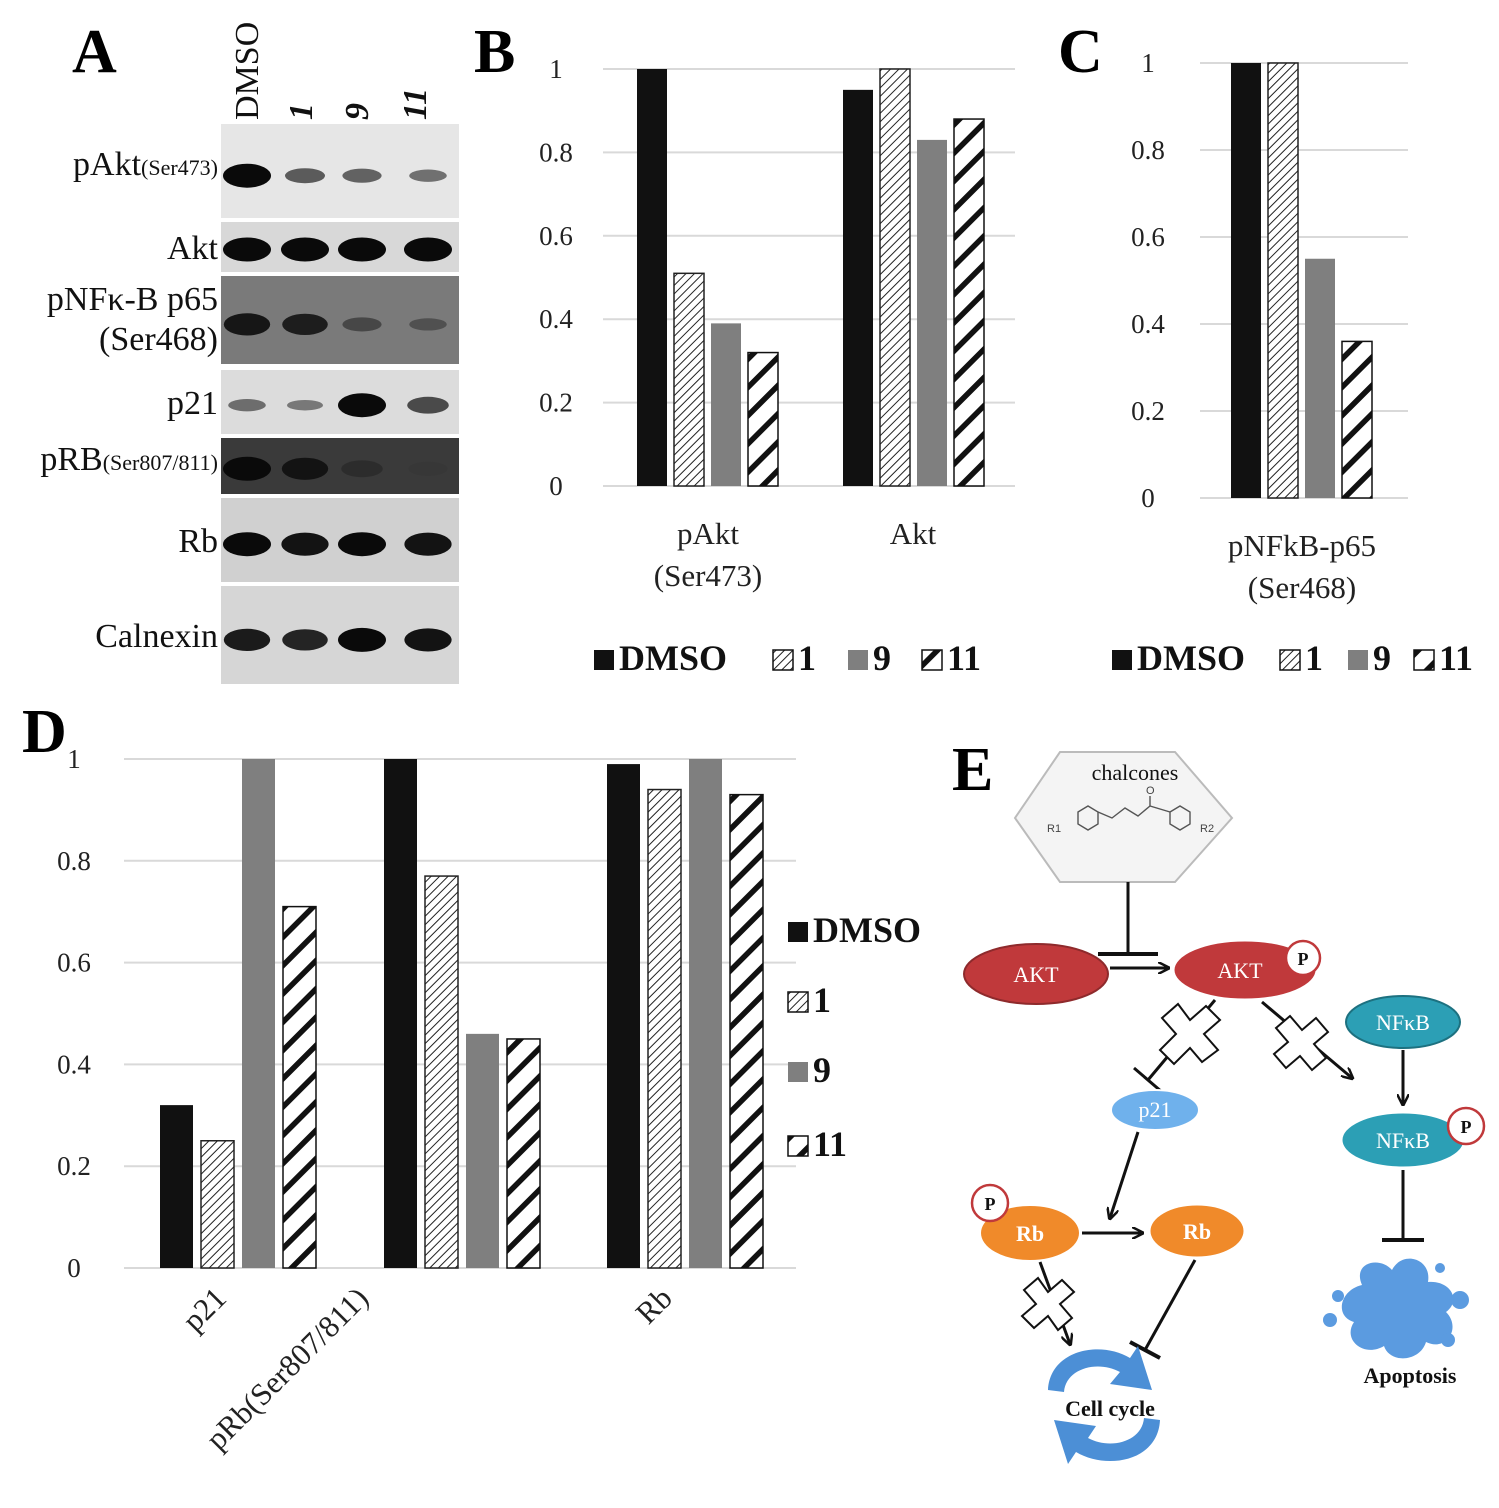 The image size is (1499, 1508). Describe the element at coordinates (708, 533) in the screenshot. I see `x-category-label: pAkt` at that location.